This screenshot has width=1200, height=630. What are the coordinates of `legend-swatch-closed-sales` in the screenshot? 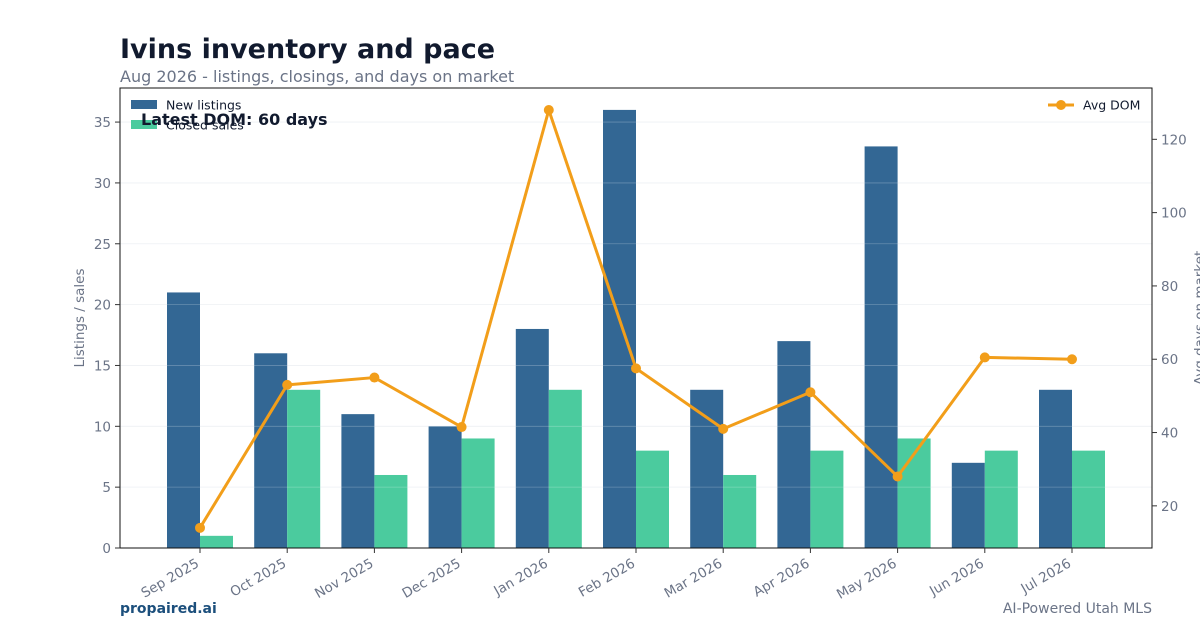 It's located at (144, 124).